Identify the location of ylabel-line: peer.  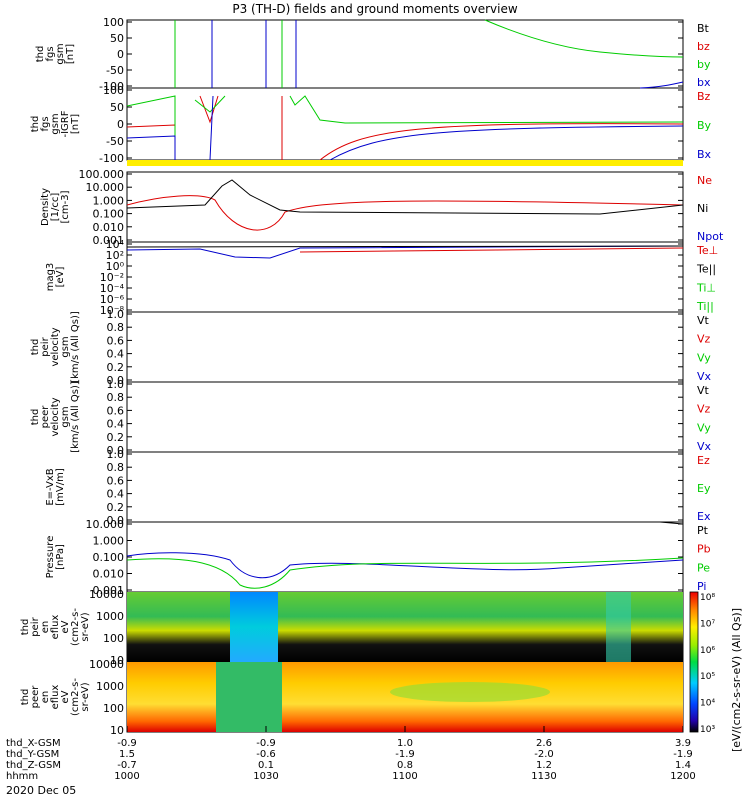
(35, 697).